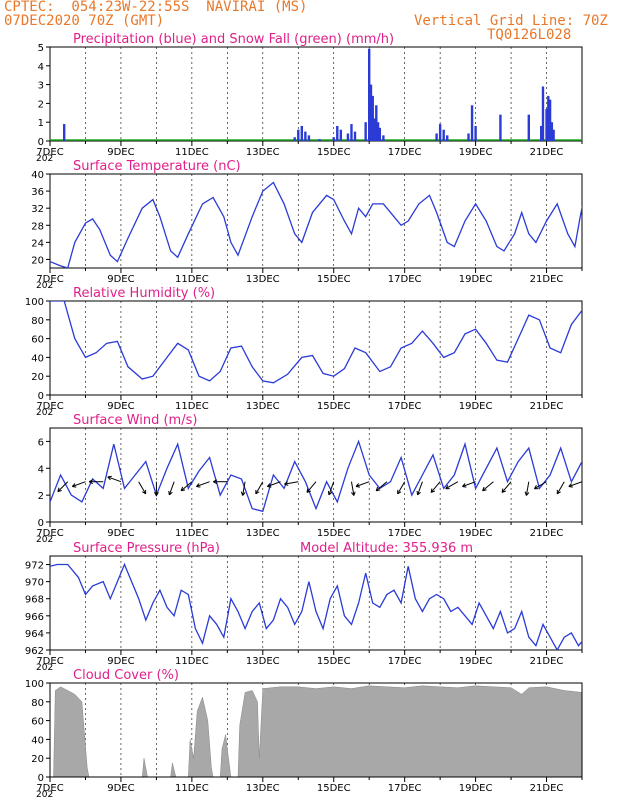 The width and height of the screenshot is (618, 800). Describe the element at coordinates (34, 634) in the screenshot. I see `y-tick-label: 964` at that location.